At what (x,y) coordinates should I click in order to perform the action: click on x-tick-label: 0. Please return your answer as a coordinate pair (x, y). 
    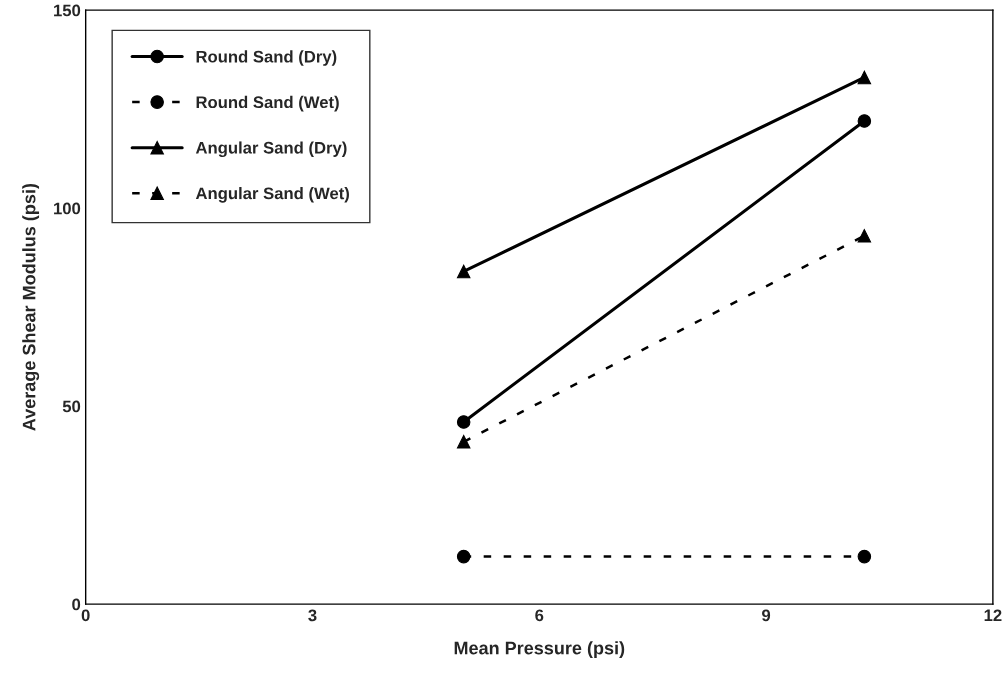
    Looking at the image, I should click on (85, 615).